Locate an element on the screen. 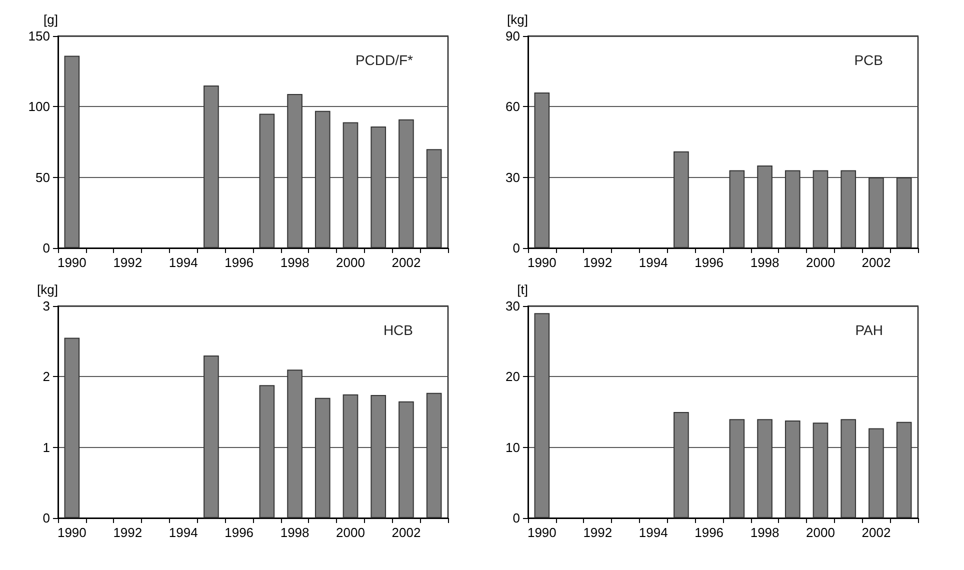 The width and height of the screenshot is (964, 570). y-tick-label: 1 is located at coordinates (46, 447).